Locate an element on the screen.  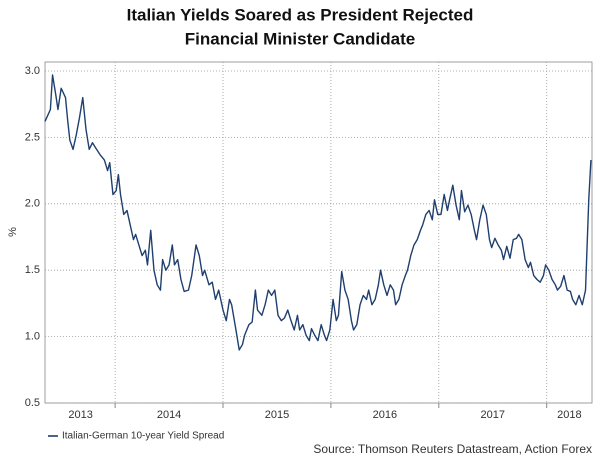
y-tick-label: 1.0 is located at coordinates (32, 337).